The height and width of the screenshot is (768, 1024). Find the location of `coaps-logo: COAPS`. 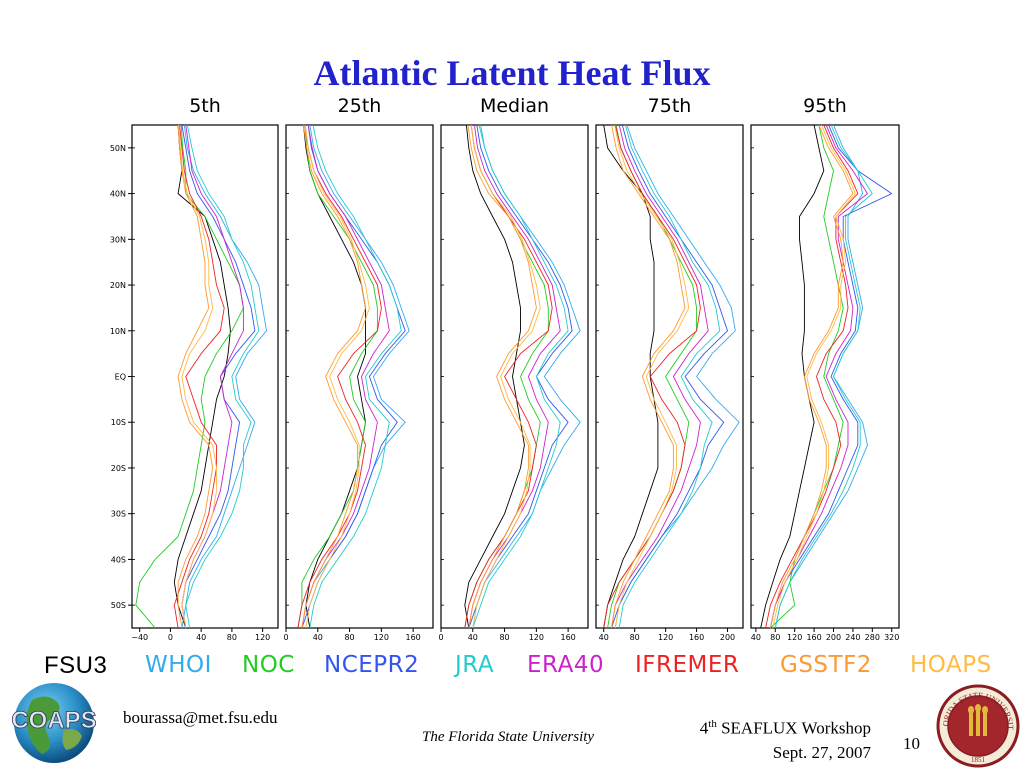

coaps-logo: COAPS is located at coordinates (54, 723).